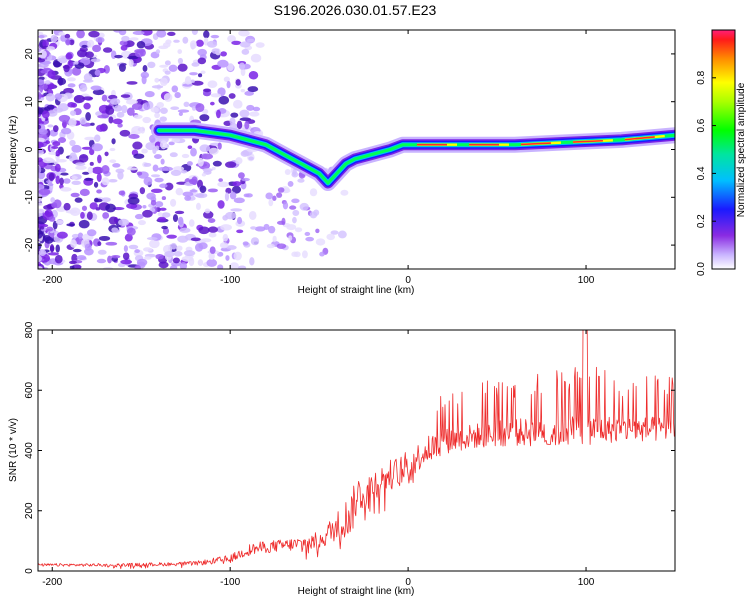 This screenshot has height=600, width=750. What do you see at coordinates (29, 329) in the screenshot?
I see `y-tick-label: 800` at bounding box center [29, 329].